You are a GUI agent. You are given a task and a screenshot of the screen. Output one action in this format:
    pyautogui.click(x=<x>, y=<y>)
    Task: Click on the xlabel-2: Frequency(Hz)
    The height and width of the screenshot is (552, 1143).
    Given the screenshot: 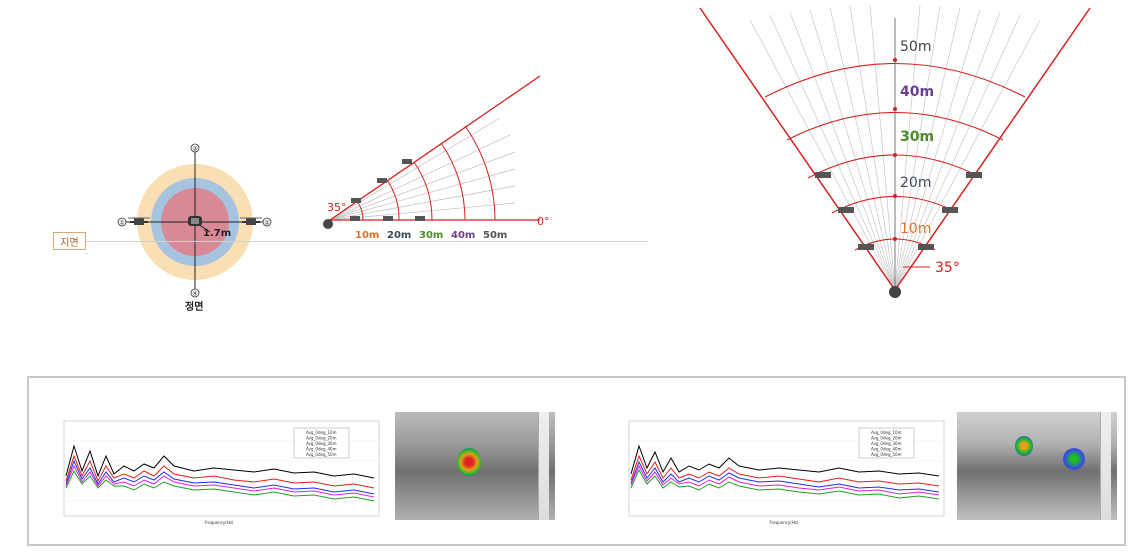 What is the action you would take?
    pyautogui.click(x=784, y=522)
    